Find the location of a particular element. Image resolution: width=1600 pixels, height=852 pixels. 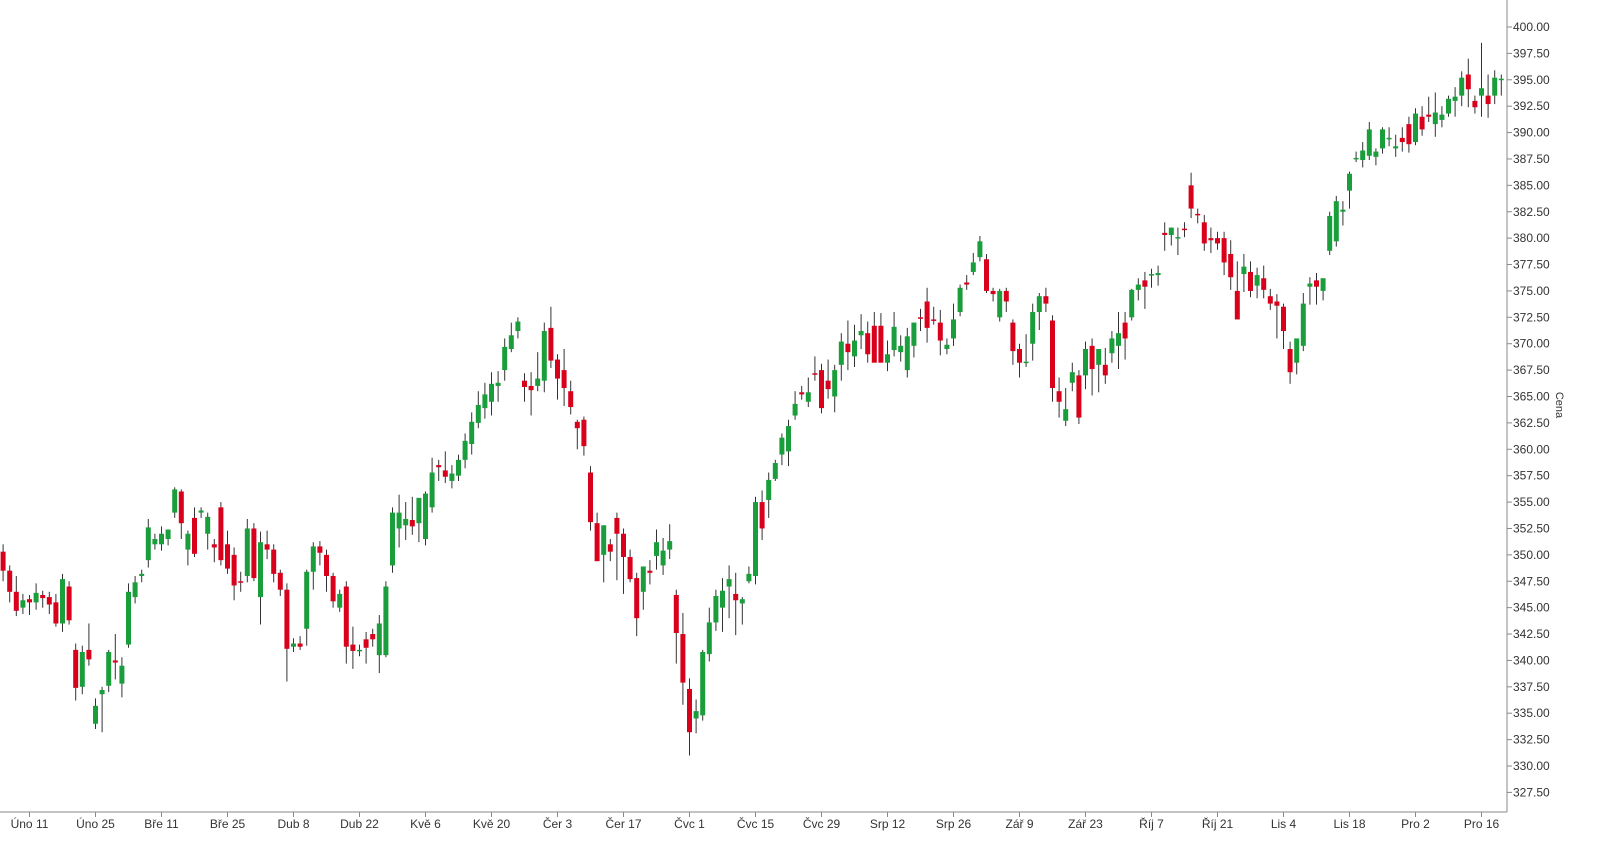

y-tick-label: 342.50 is located at coordinates (1531, 634).